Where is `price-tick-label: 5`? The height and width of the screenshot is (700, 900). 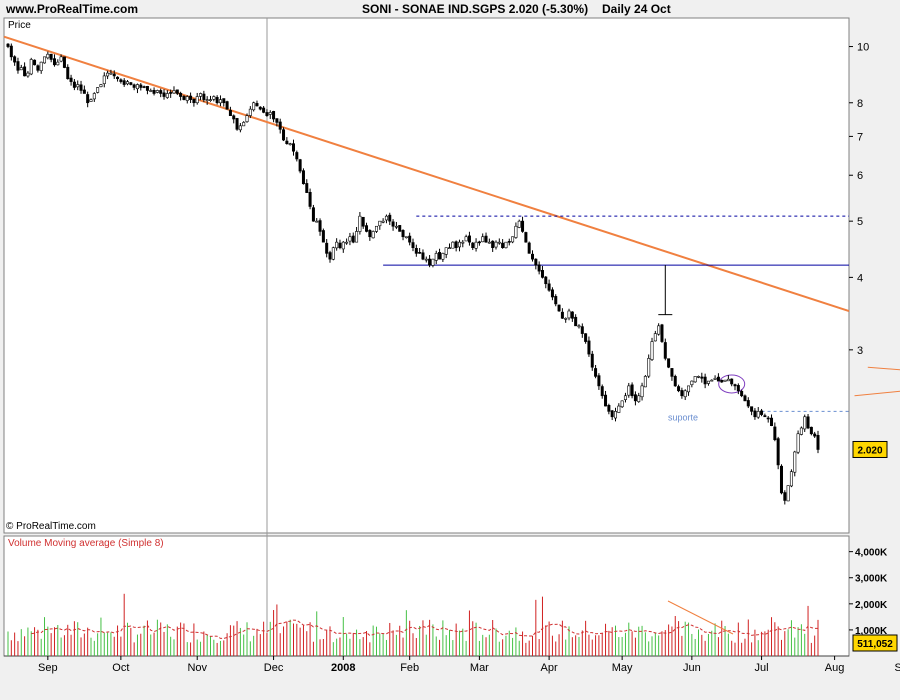 price-tick-label: 5 is located at coordinates (860, 222).